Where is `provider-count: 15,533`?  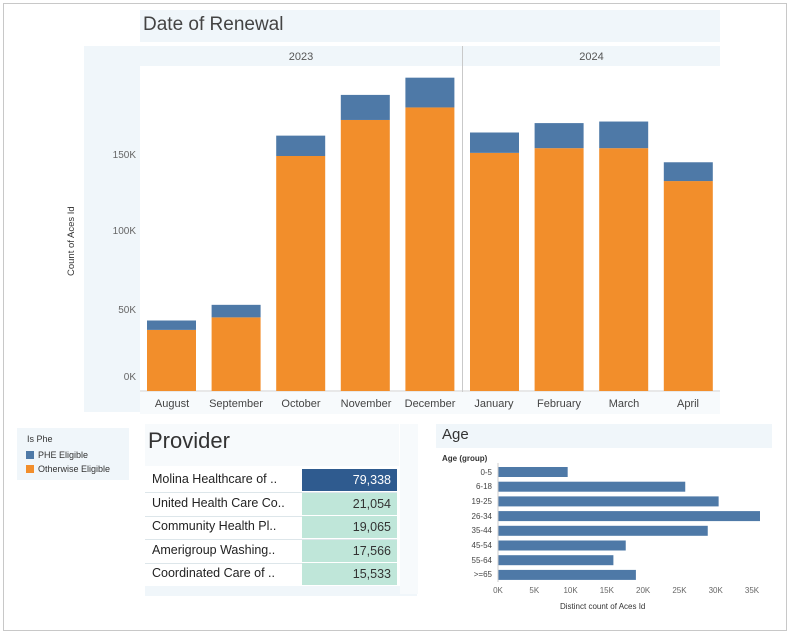
provider-count: 15,533 is located at coordinates (349, 574).